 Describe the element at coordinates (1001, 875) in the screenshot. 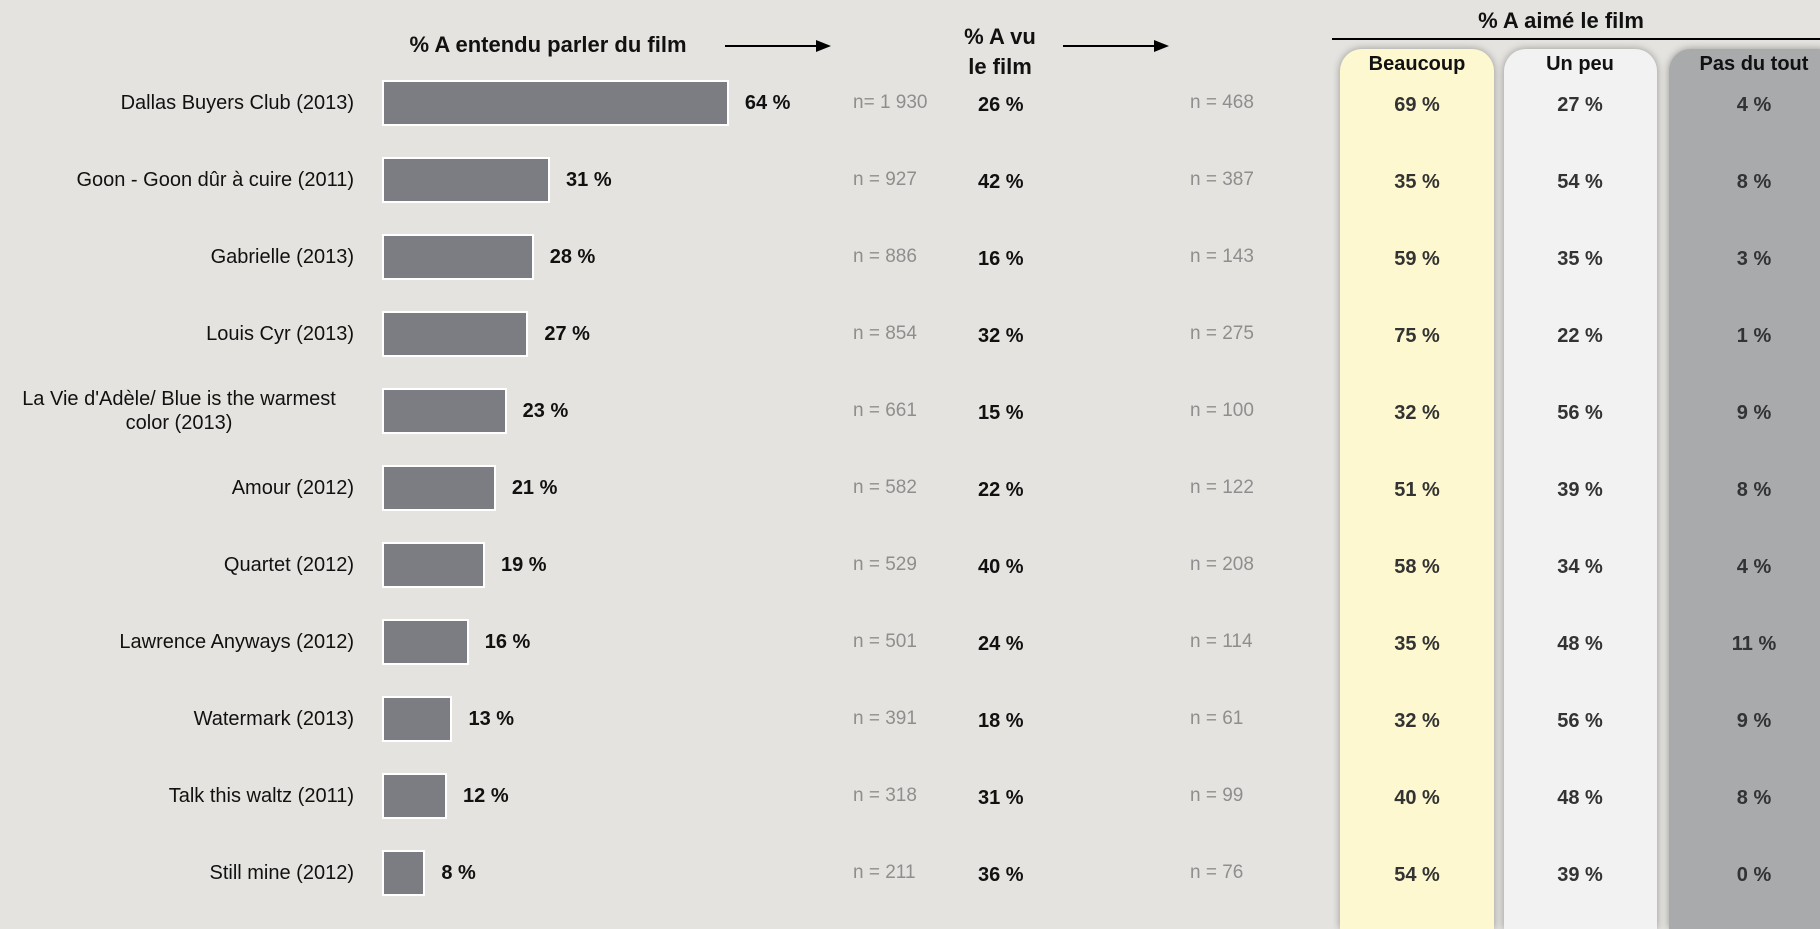

I see `seen-value: 36 %` at that location.